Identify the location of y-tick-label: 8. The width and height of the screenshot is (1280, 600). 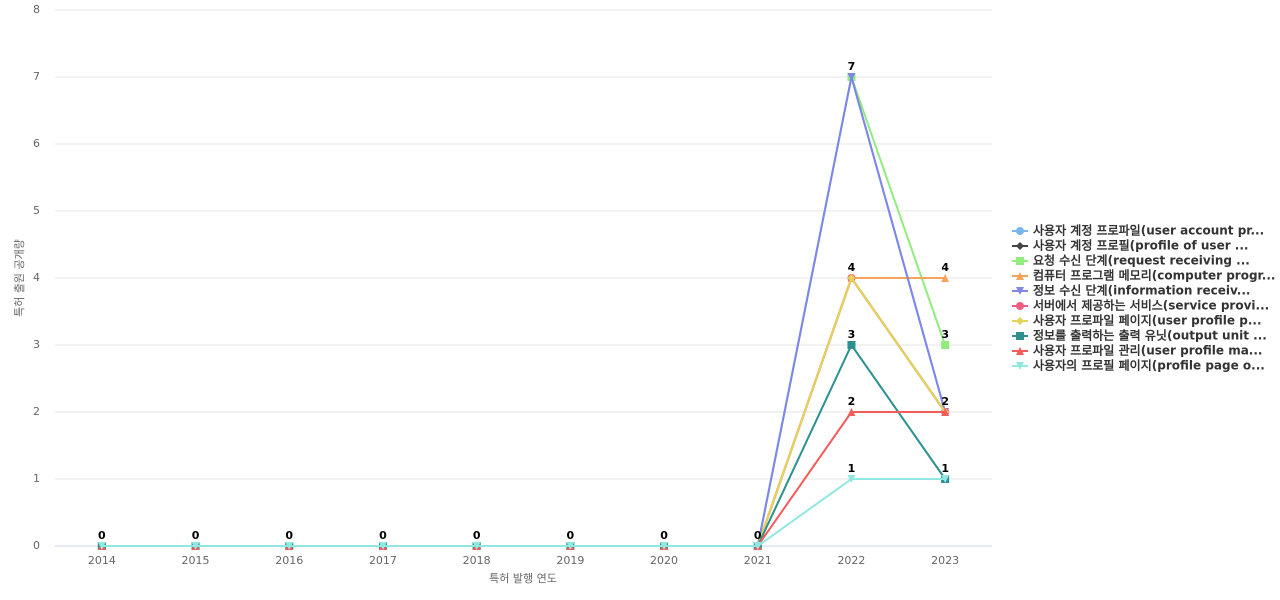
(36, 9).